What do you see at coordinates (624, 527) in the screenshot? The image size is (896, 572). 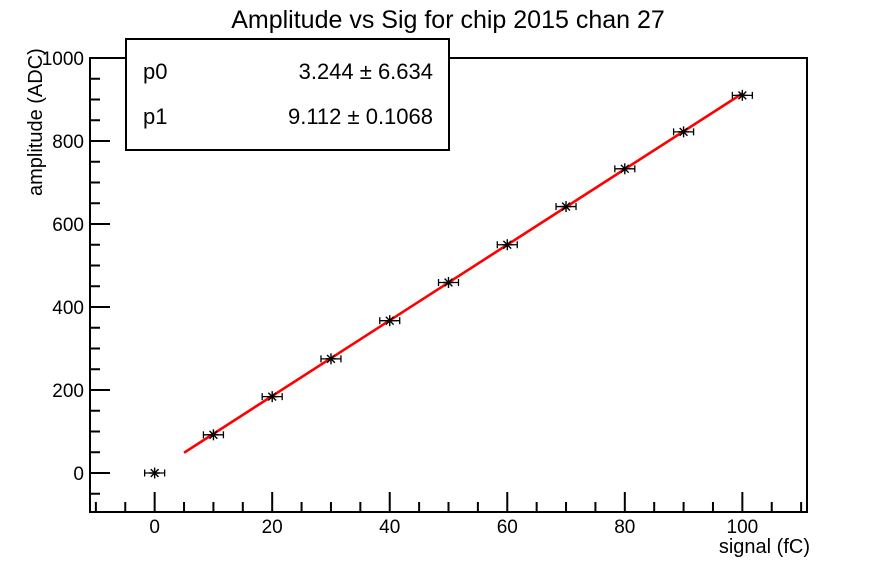 I see `x-tick-label: 80` at bounding box center [624, 527].